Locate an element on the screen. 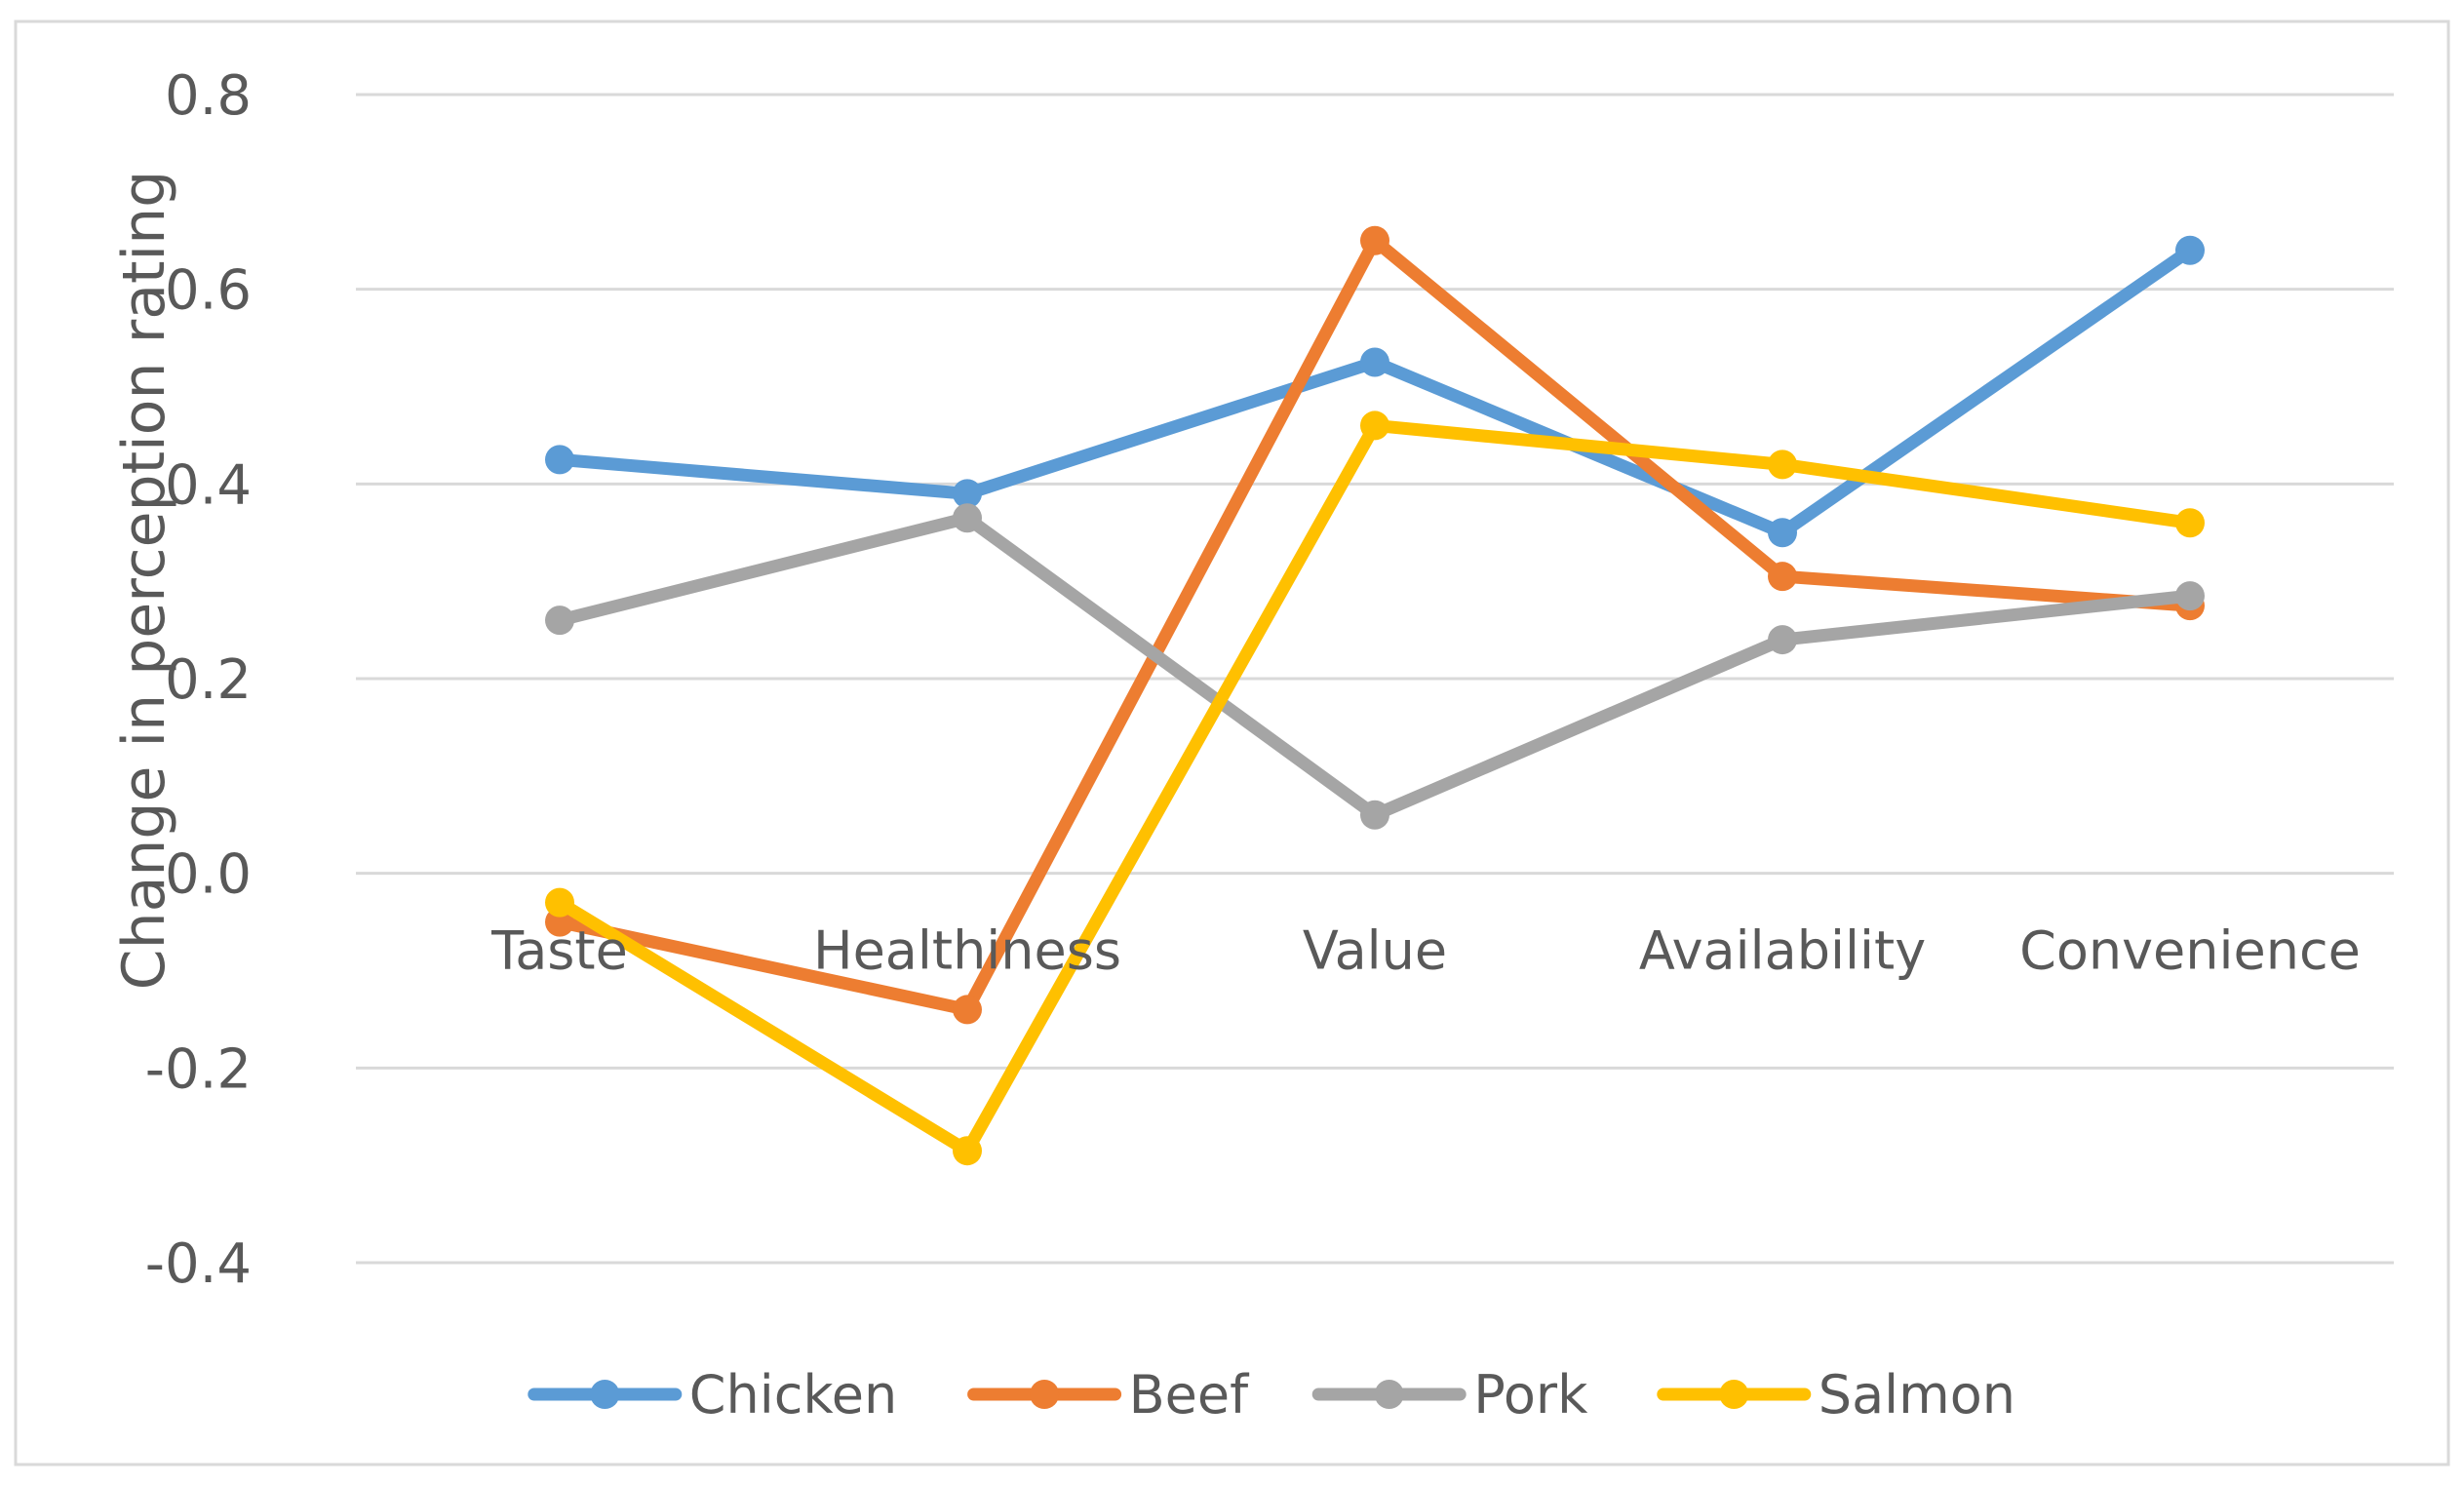 The image size is (2464, 1485). y-tick-label: 0.8 is located at coordinates (209, 96).